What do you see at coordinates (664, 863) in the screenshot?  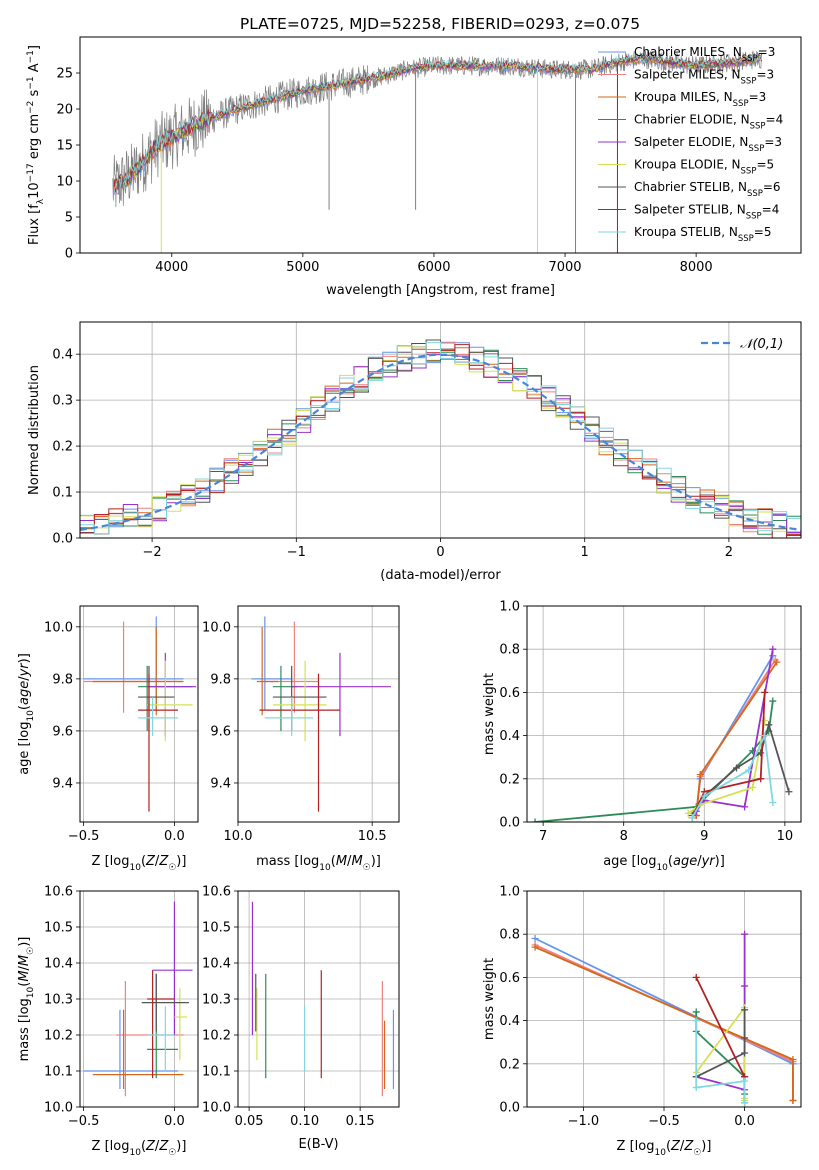 I see `x-axis-label: age [log10(age/yr)]` at bounding box center [664, 863].